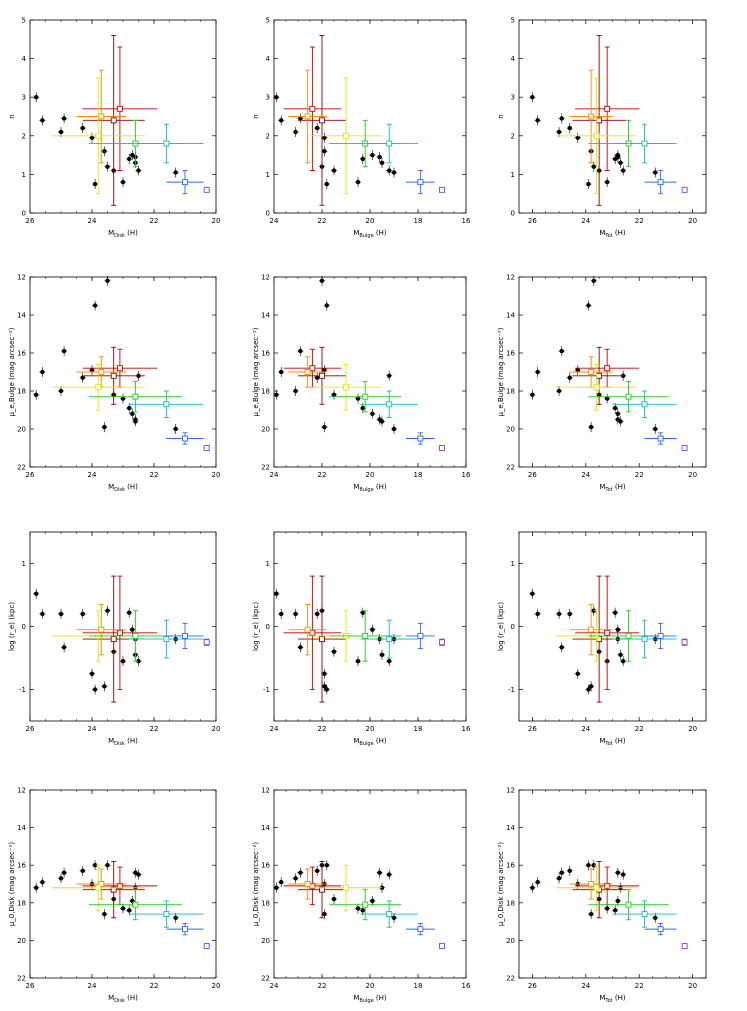  What do you see at coordinates (602, 128) in the screenshot?
I see `panel-n-vs-tot: 26 24 22 20 0 1 2 3 4 5 MTot (H) n` at bounding box center [602, 128].